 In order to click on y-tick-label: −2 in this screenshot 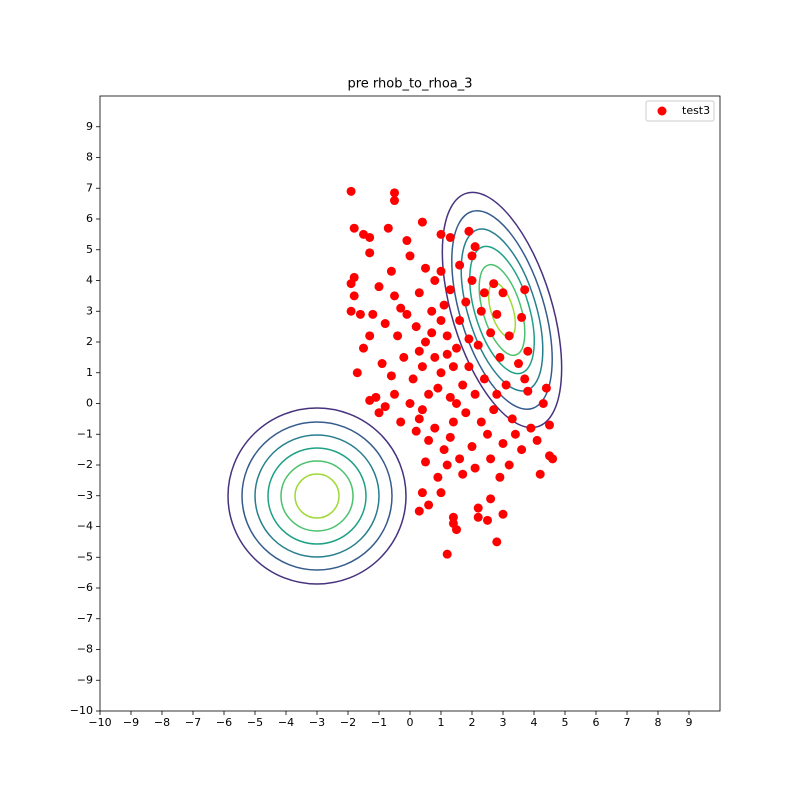, I will do `click(85, 464)`.